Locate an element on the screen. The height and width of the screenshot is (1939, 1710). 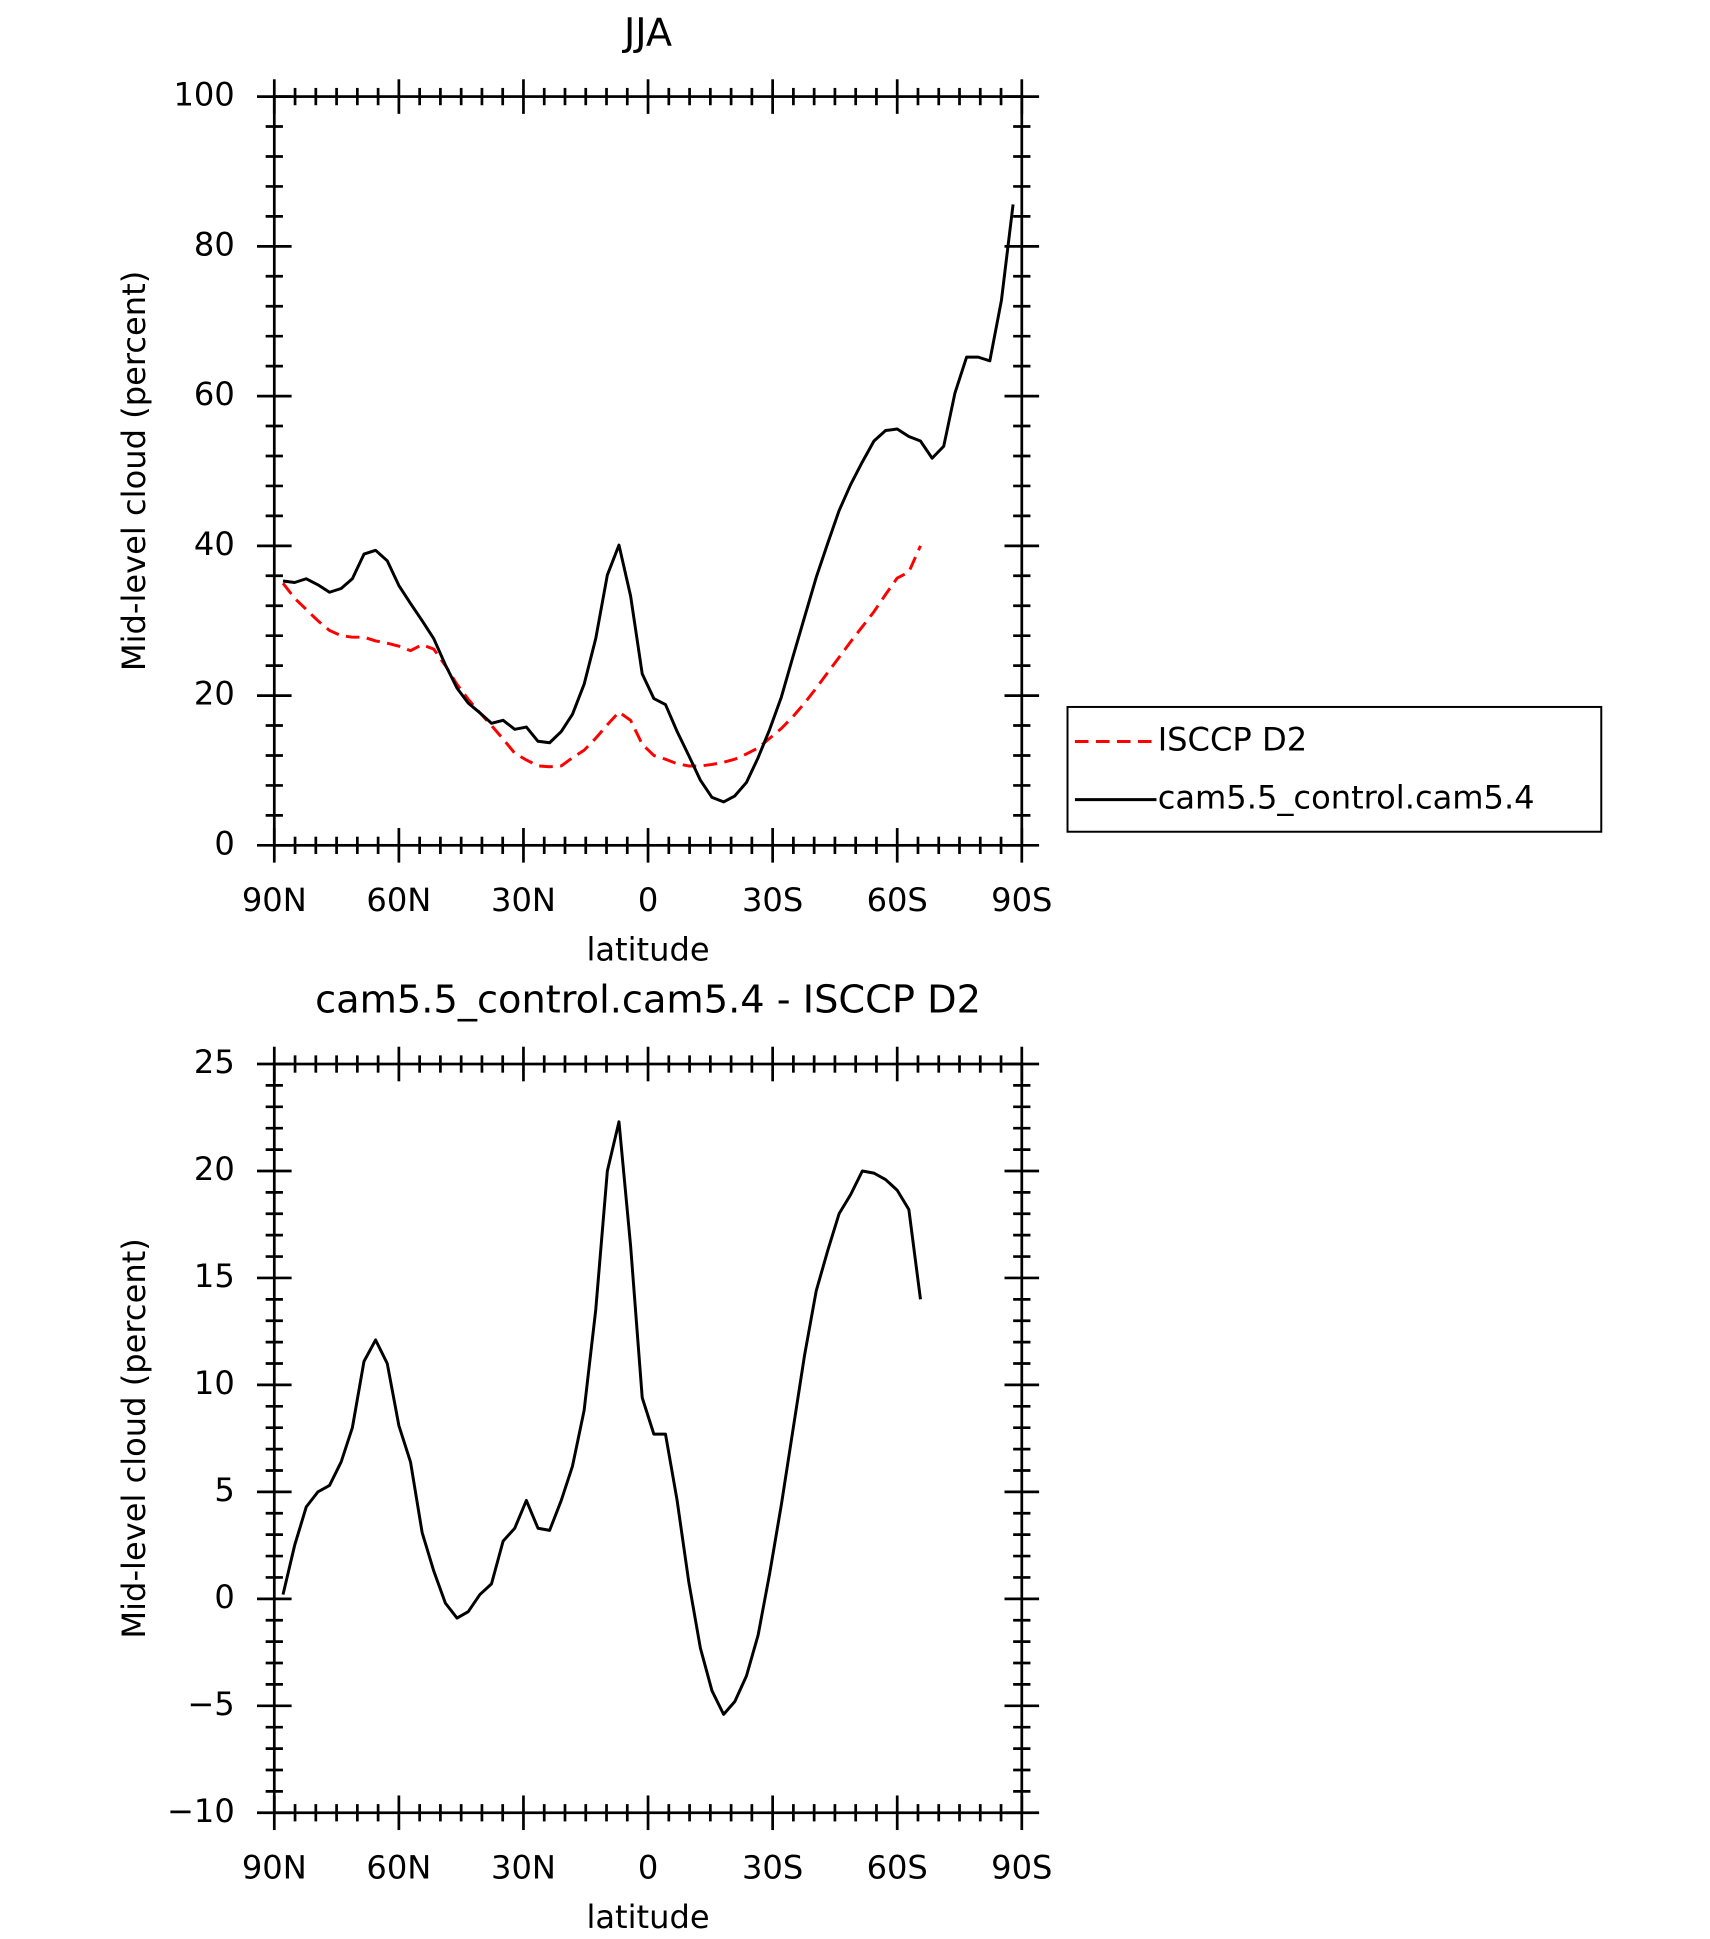
y-tick-label: 60 is located at coordinates (214, 394).